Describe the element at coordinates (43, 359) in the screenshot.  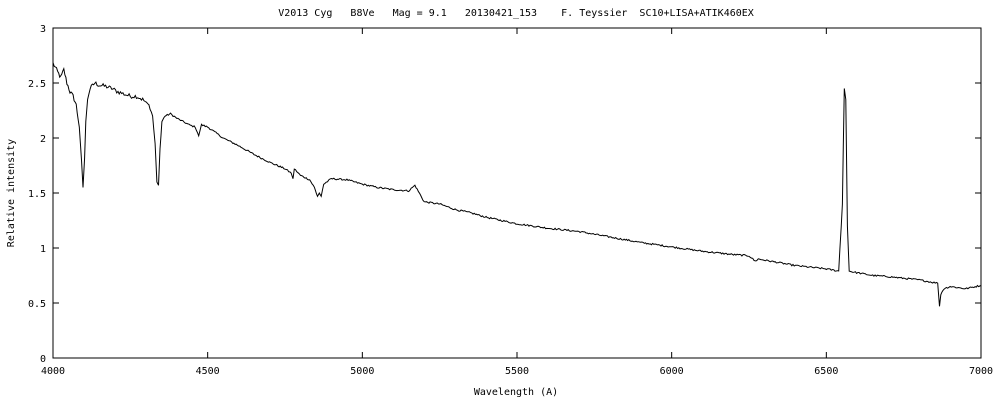
I see `y-tick-label: 0` at that location.